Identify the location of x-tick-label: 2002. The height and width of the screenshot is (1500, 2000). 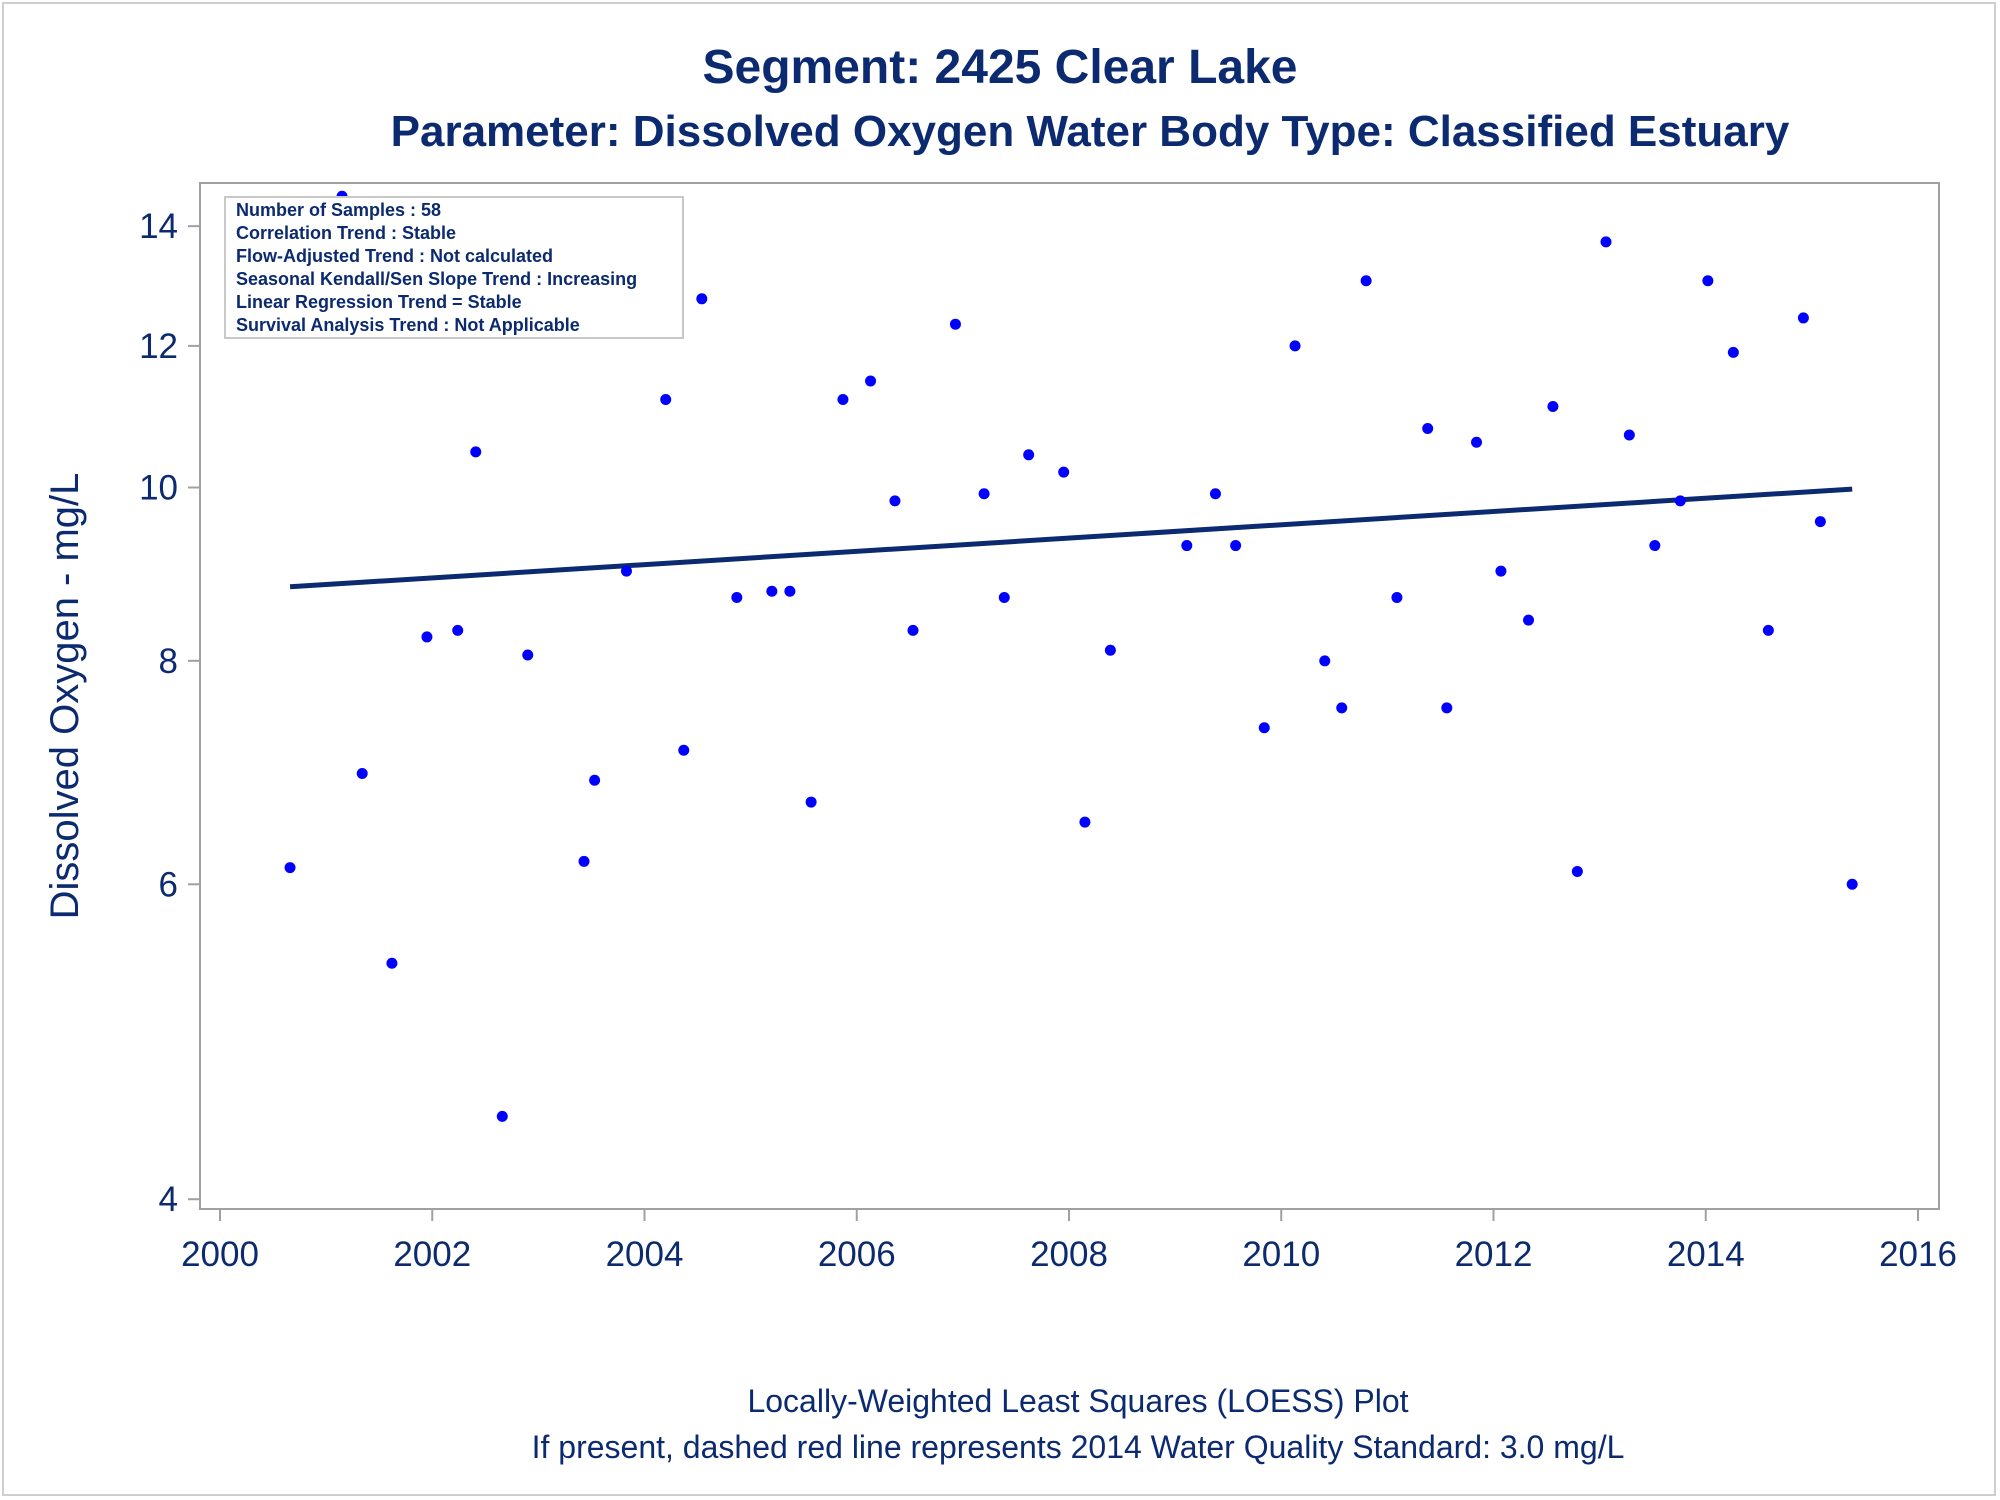
(432, 1254).